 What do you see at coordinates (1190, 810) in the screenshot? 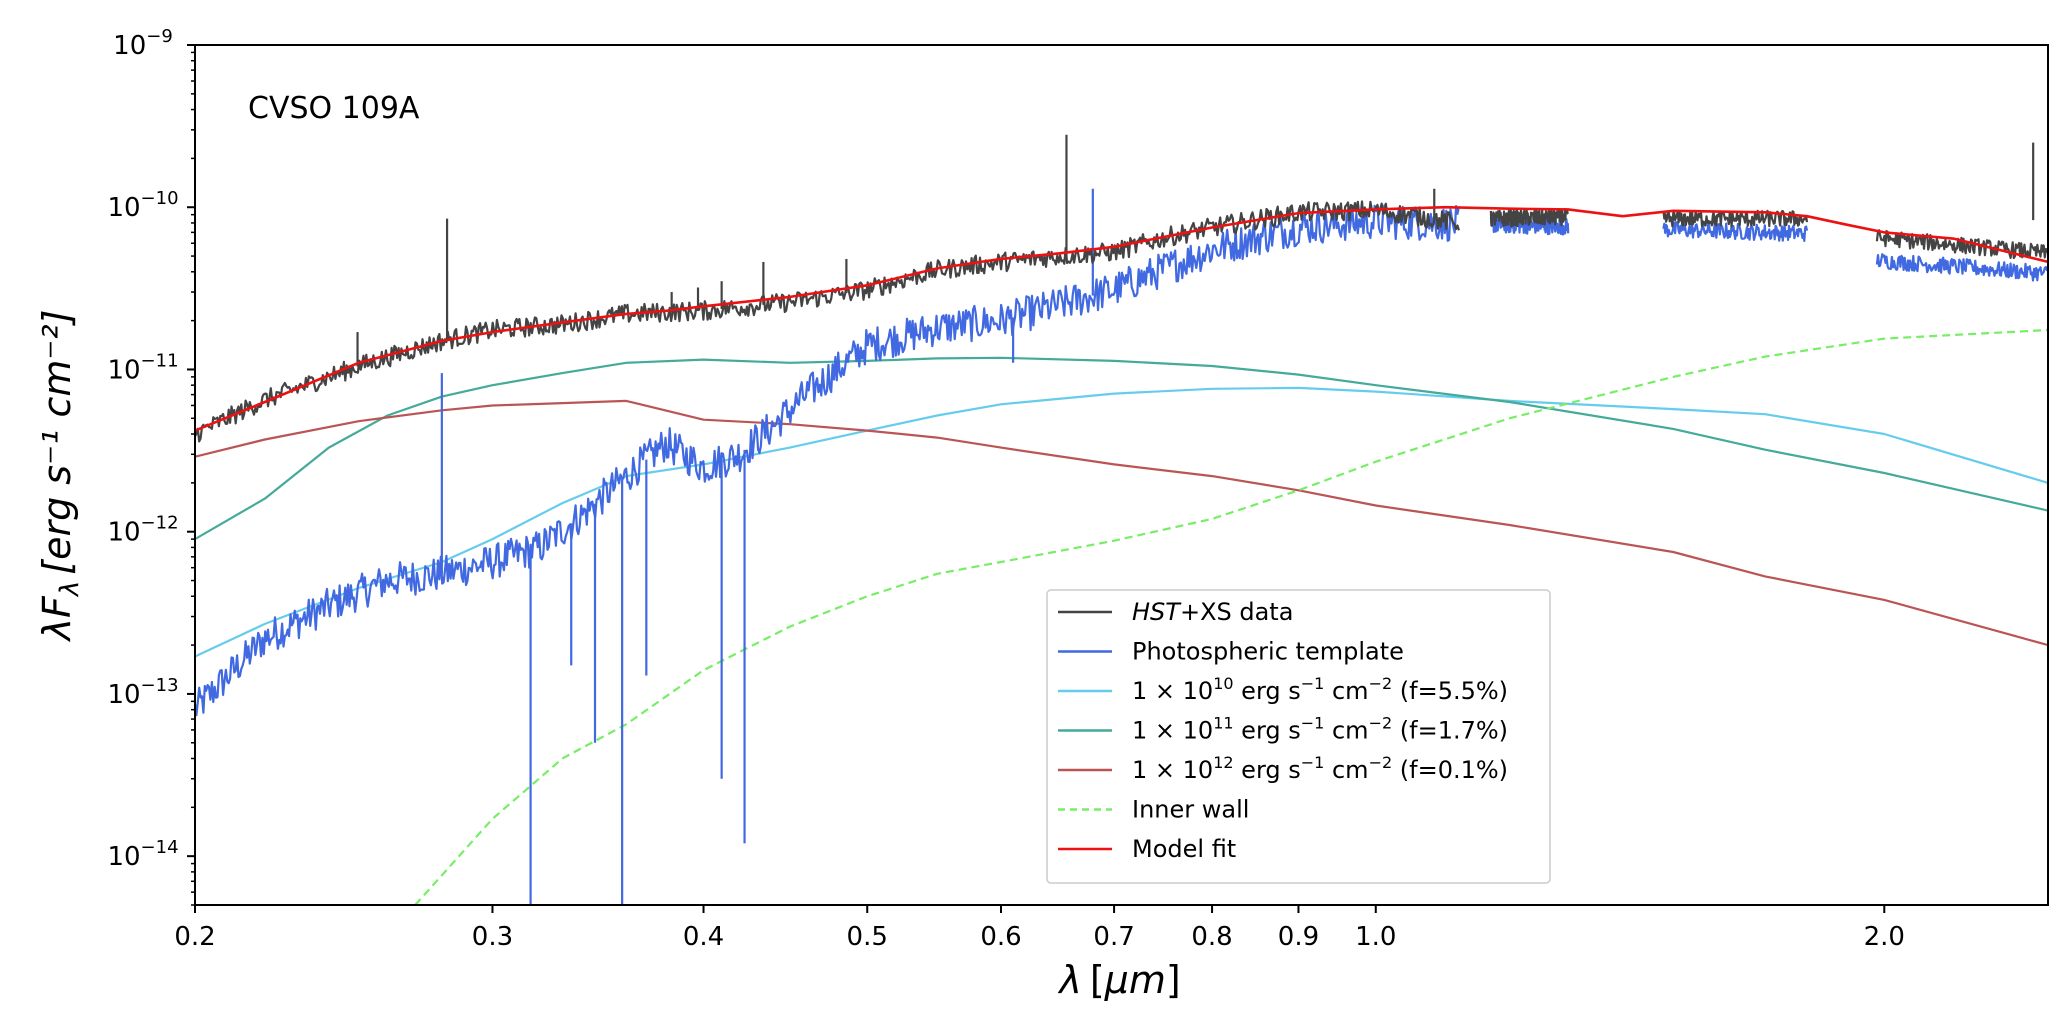
I see `legend-label: Inner wall` at bounding box center [1190, 810].